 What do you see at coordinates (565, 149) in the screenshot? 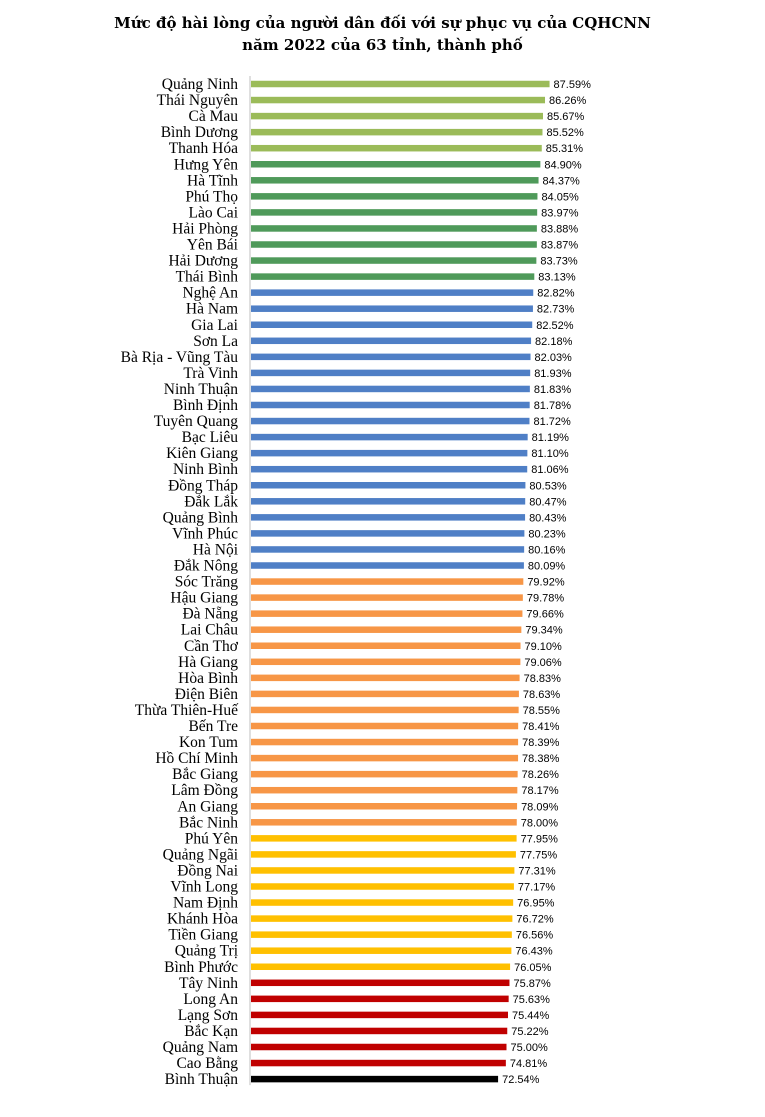
I see `data-label: 85.31%` at bounding box center [565, 149].